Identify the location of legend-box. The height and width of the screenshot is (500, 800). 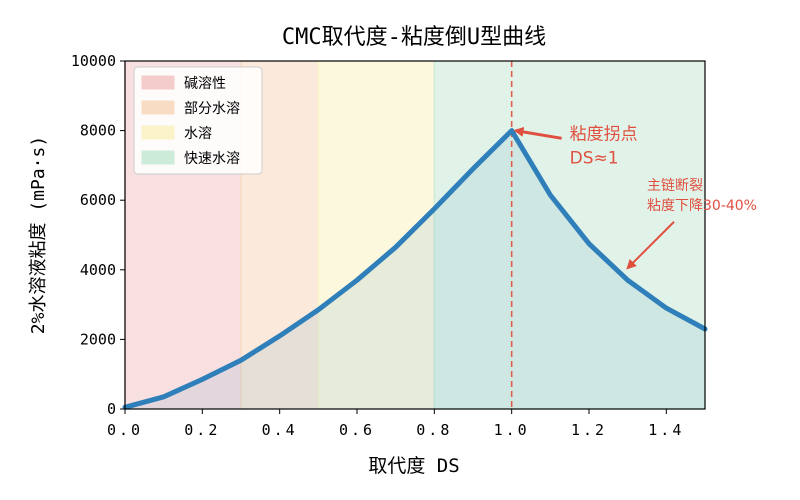
(198, 120).